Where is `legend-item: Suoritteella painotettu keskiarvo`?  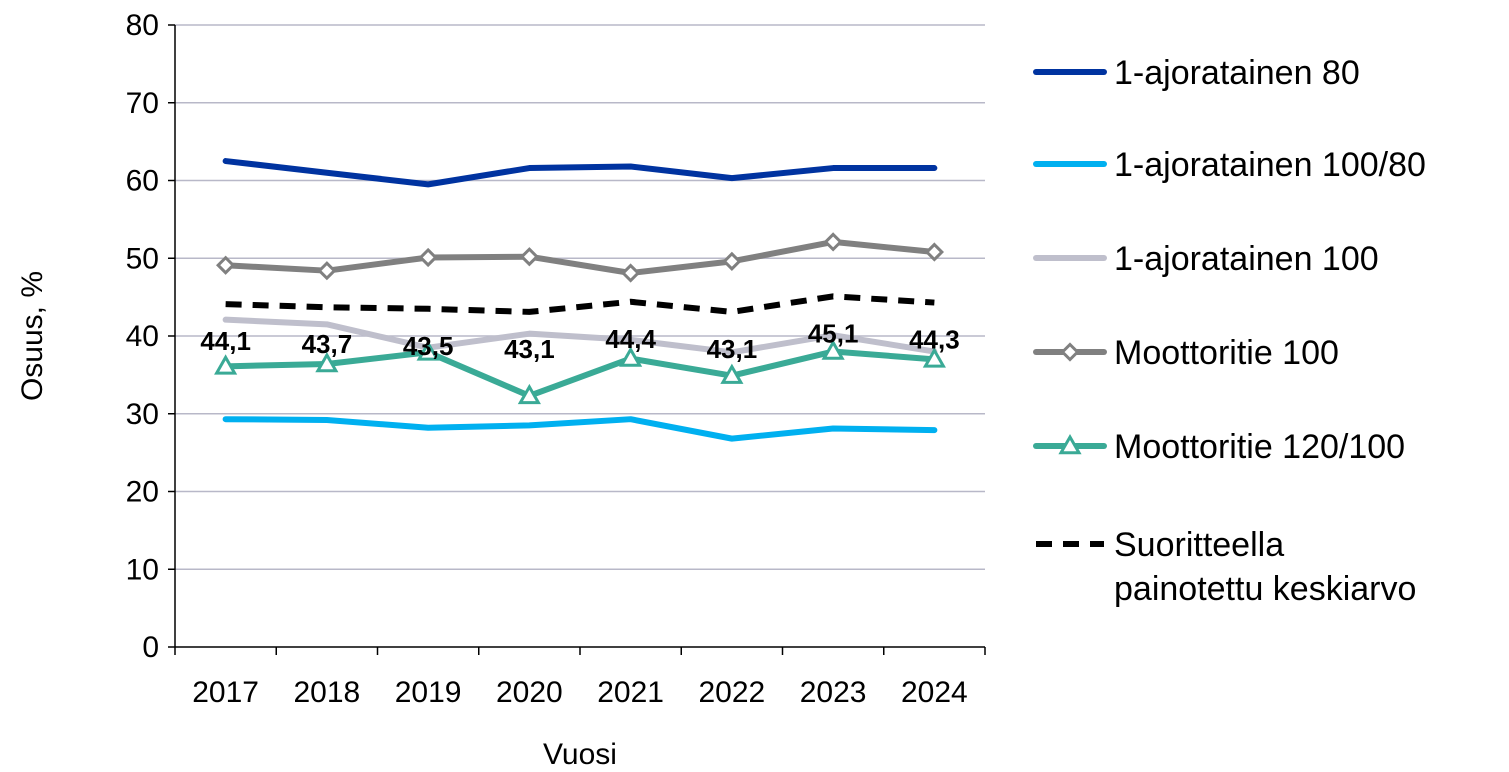
legend-item: Suoritteella painotettu keskiarvo is located at coordinates (1226, 567).